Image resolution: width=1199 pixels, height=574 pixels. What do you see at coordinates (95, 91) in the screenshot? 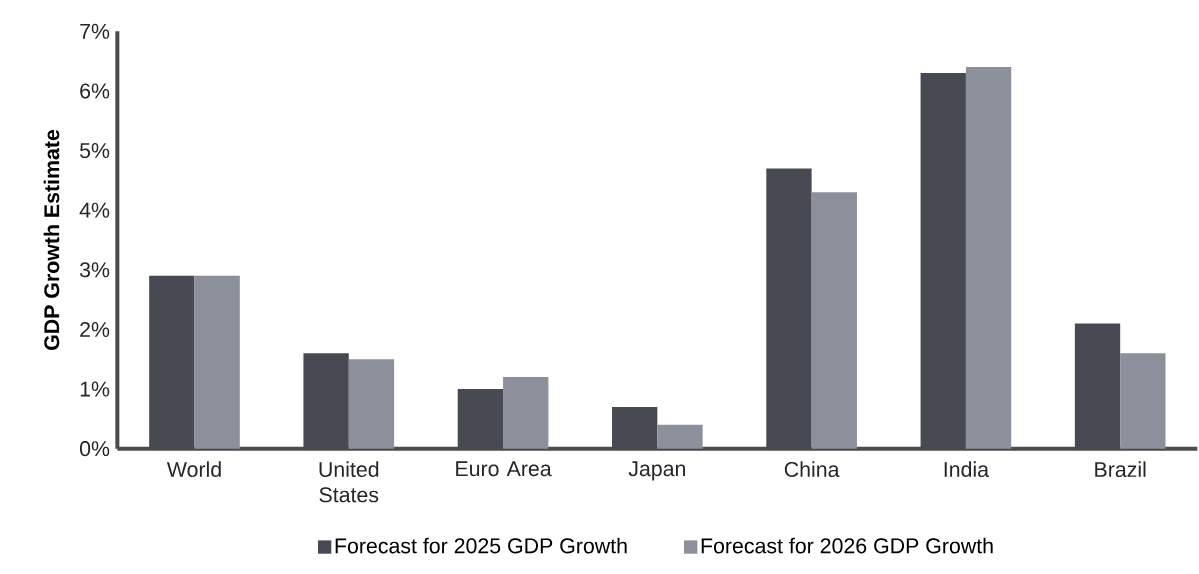
I see `y-tick-label: 6%` at bounding box center [95, 91].